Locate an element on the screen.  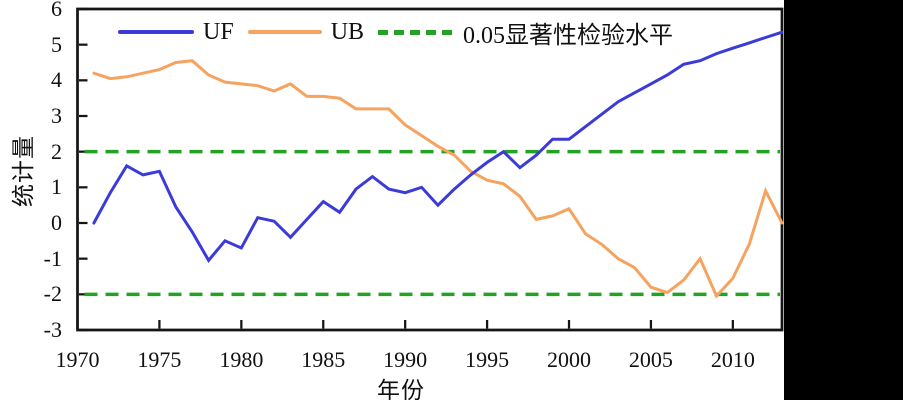
significance-legend-label: 0.05显著性检验水平 is located at coordinates (568, 35).